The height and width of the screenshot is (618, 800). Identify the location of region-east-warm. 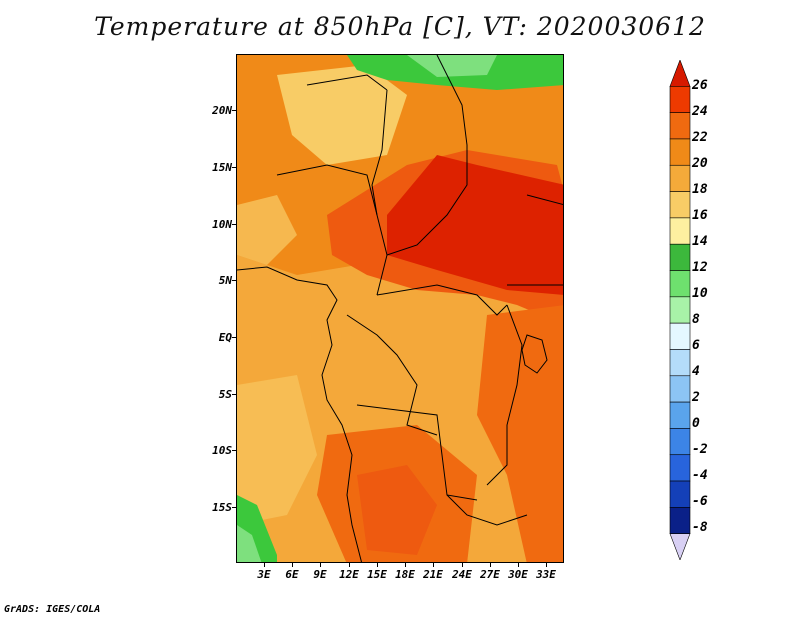
(520, 433).